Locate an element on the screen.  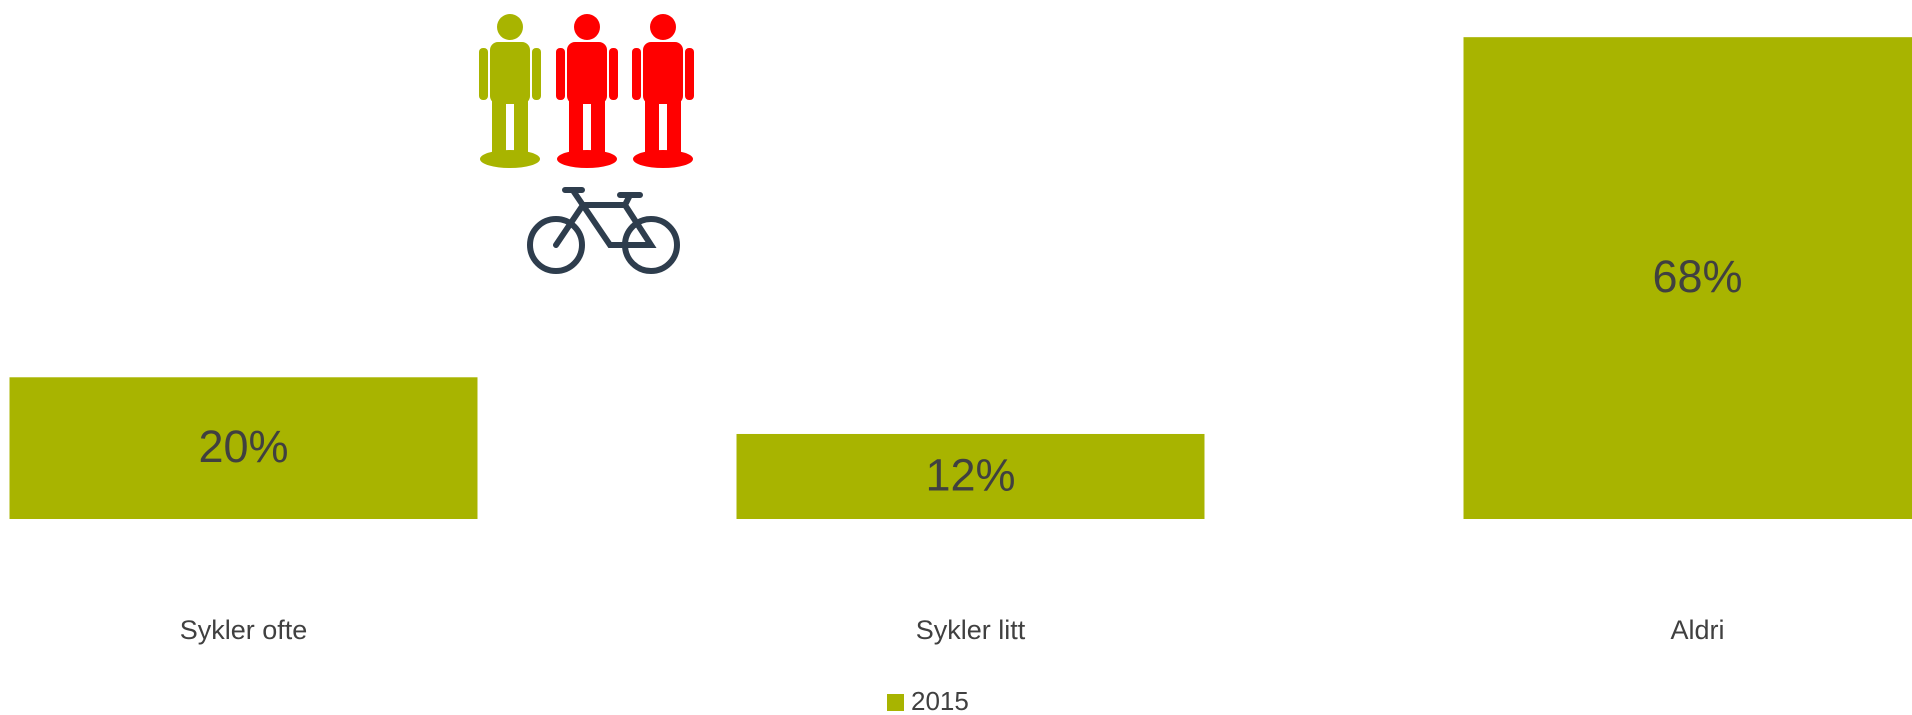
data-label: 20% is located at coordinates (243, 446).